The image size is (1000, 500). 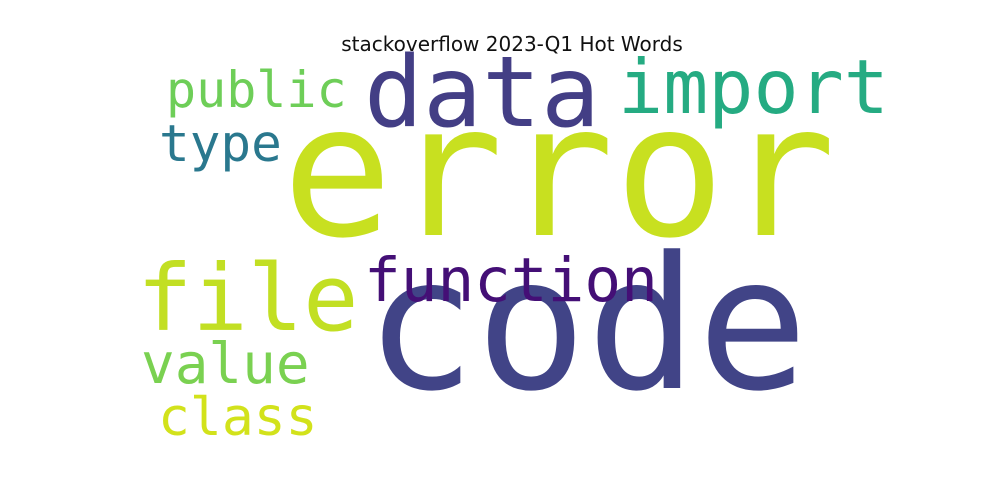 What do you see at coordinates (511, 280) in the screenshot?
I see `word-function: function` at bounding box center [511, 280].